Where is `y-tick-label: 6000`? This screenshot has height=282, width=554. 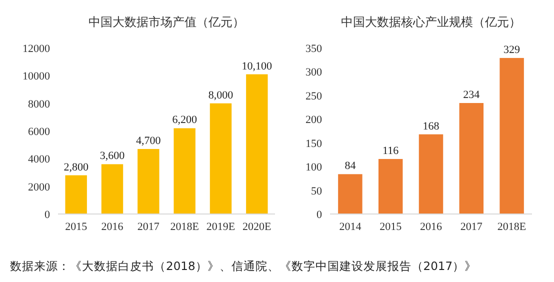 y-tick-label: 6000 is located at coordinates (39, 132).